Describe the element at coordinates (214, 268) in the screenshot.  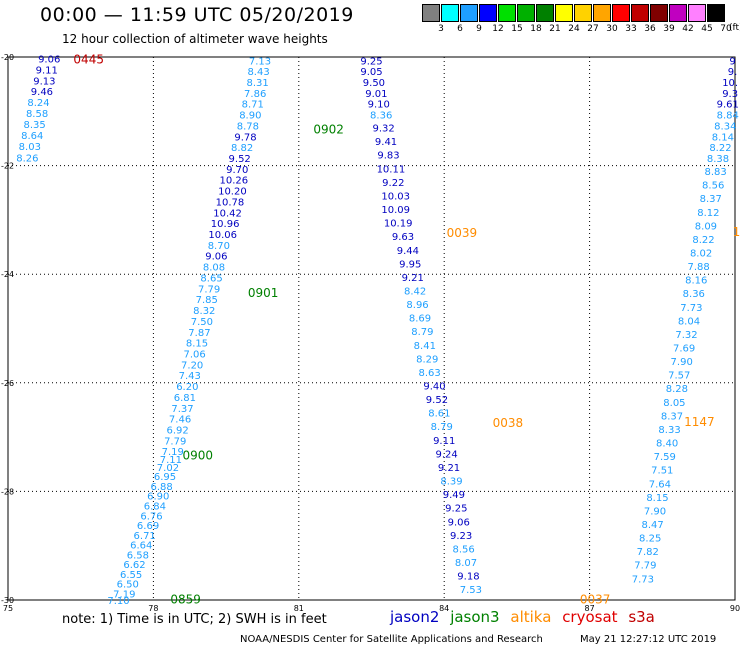
I see `wave-height-value: 8.08` at that location.